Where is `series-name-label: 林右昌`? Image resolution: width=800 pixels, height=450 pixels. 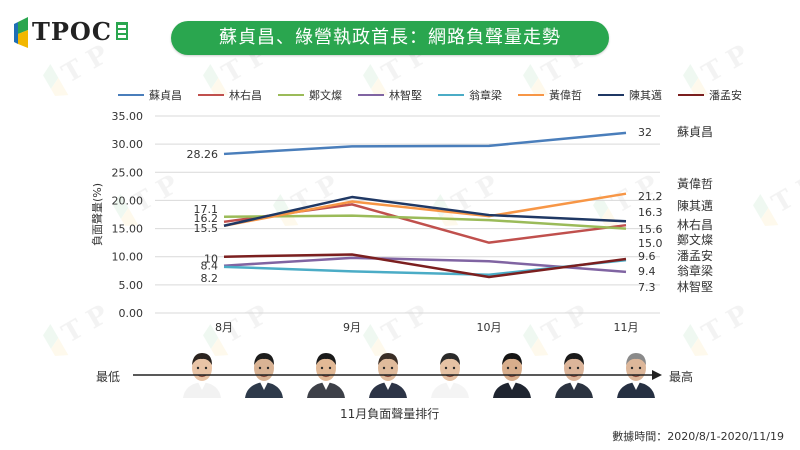
series-name-label: 林右昌 is located at coordinates (695, 224).